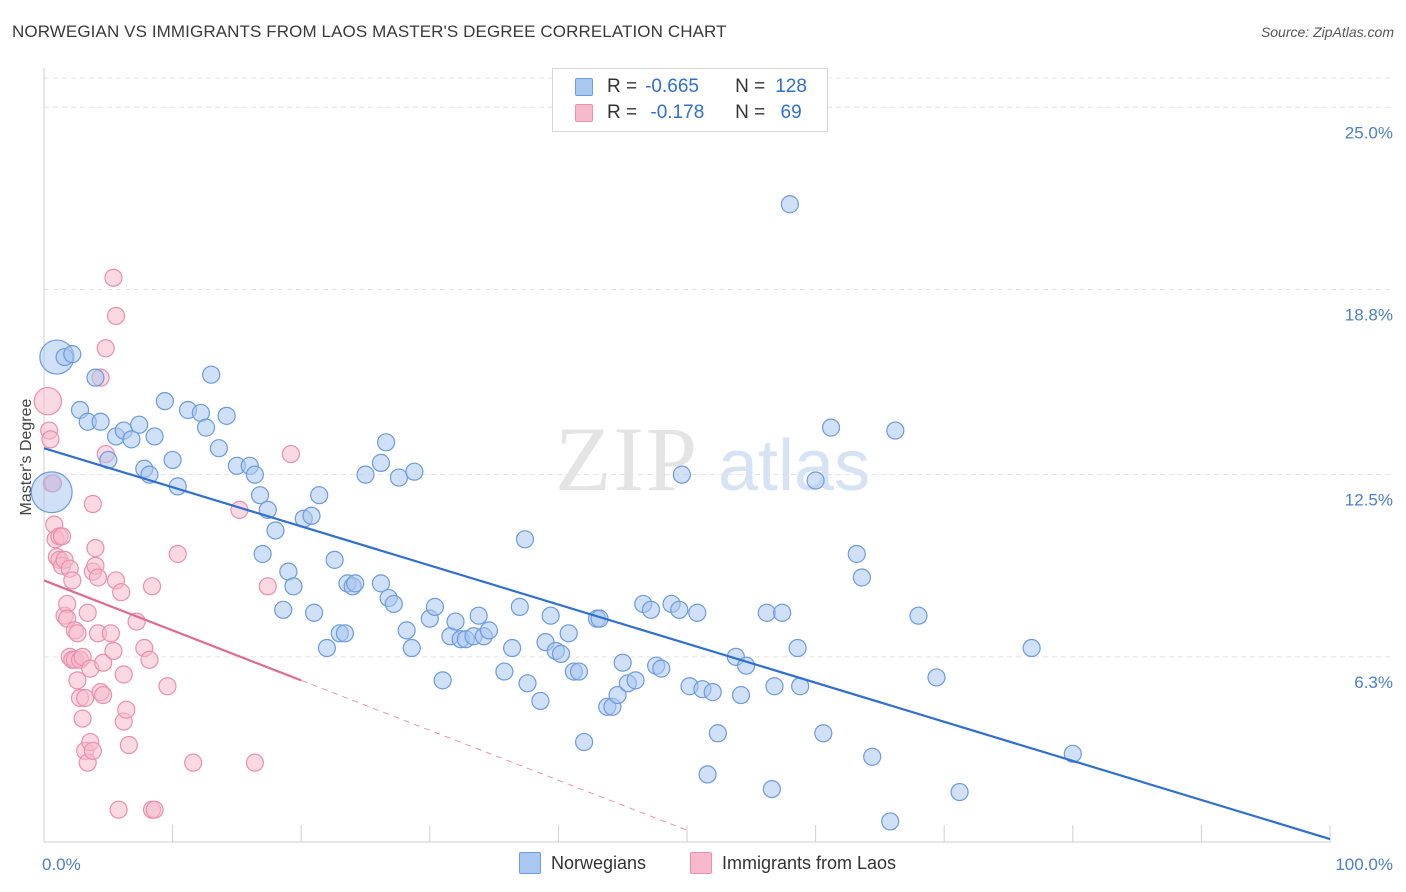  I want to click on watermark-zip: ZIP, so click(627, 459).